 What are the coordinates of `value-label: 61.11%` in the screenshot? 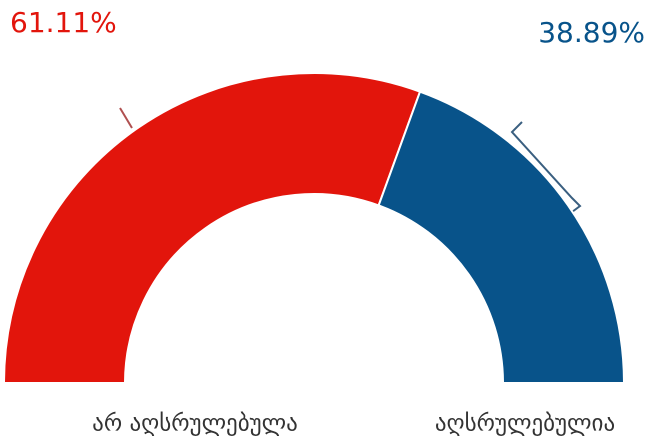 It's located at (63, 22).